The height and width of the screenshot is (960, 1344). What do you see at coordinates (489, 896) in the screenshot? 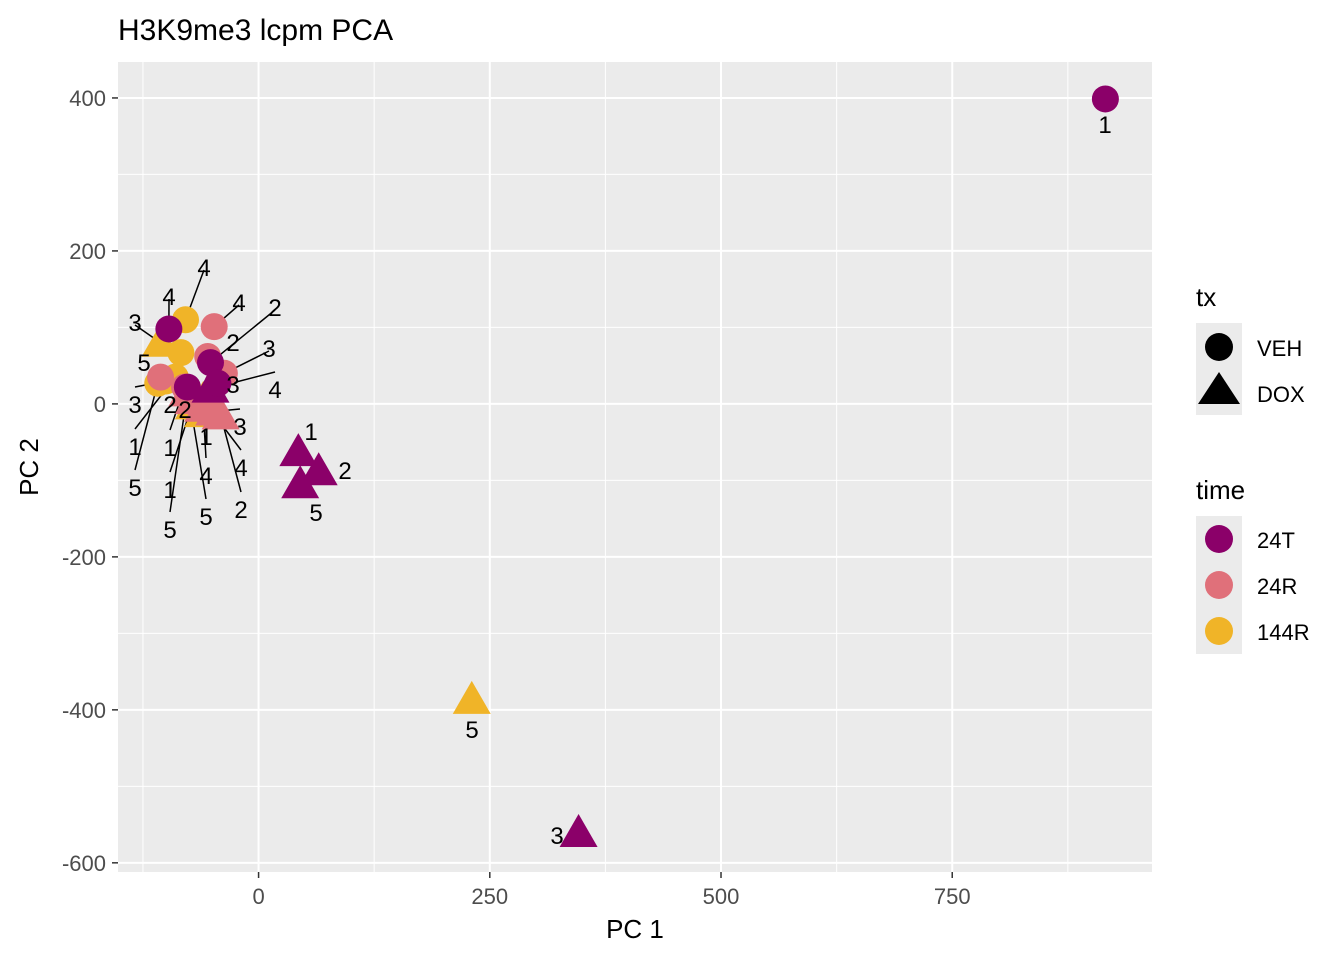
I see `x-tick-label: 250` at bounding box center [489, 896].